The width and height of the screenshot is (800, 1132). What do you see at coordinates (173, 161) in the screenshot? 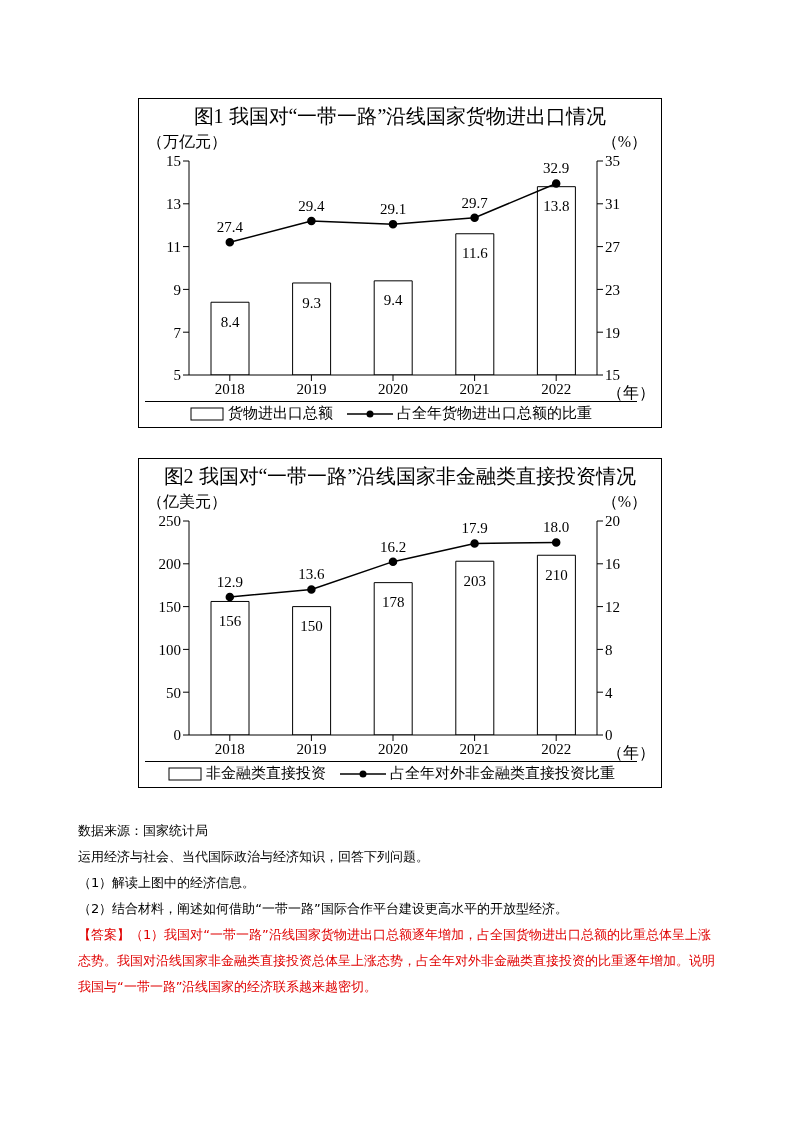
I see `y-tick-label: 15` at bounding box center [173, 161].